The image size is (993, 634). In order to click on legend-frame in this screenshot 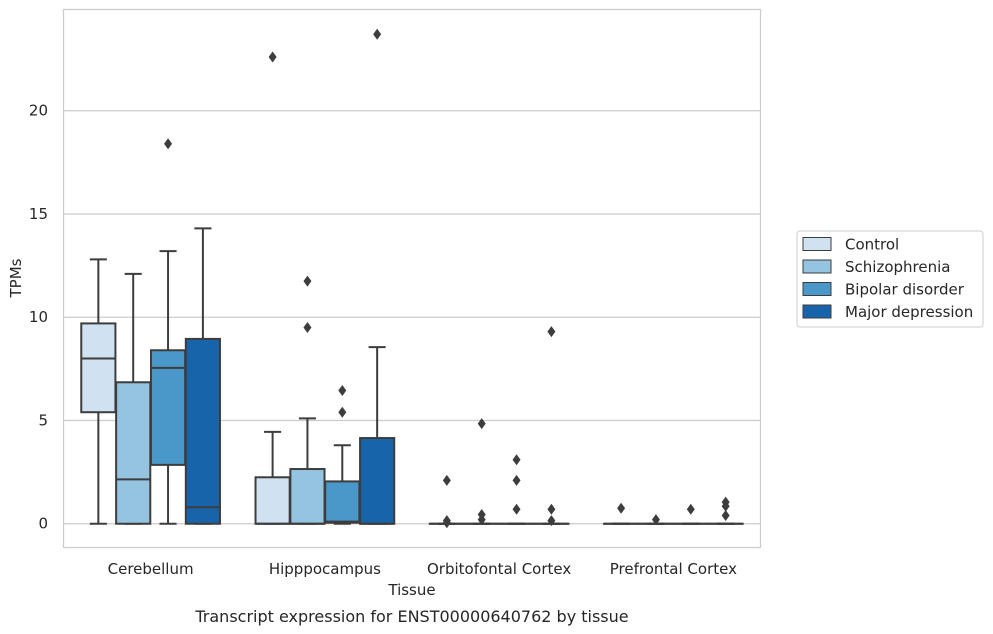, I will do `click(890, 279)`.